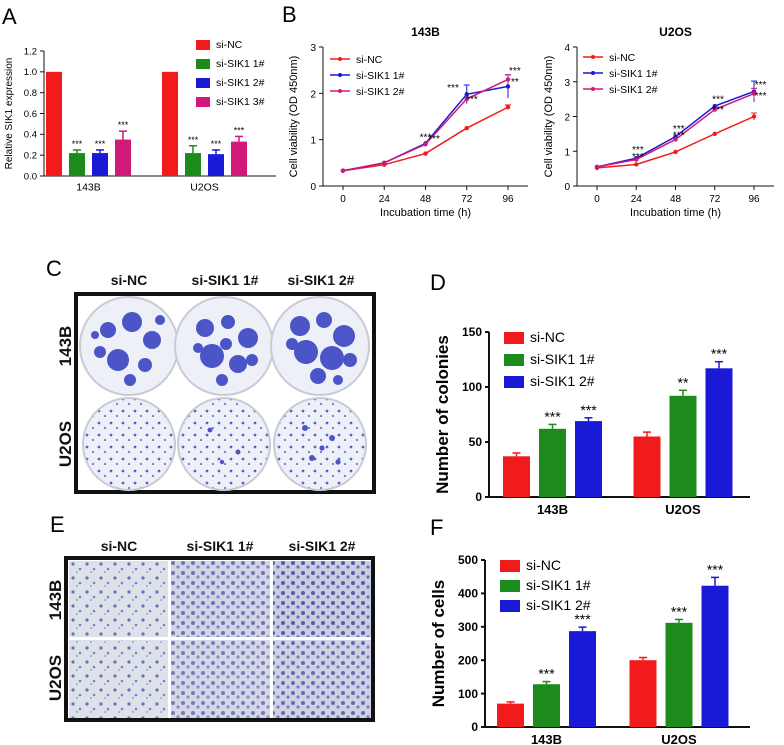 Image resolution: width=784 pixels, height=745 pixels. What do you see at coordinates (468, 694) in the screenshot?
I see `y-tick-label: 100` at bounding box center [468, 694].